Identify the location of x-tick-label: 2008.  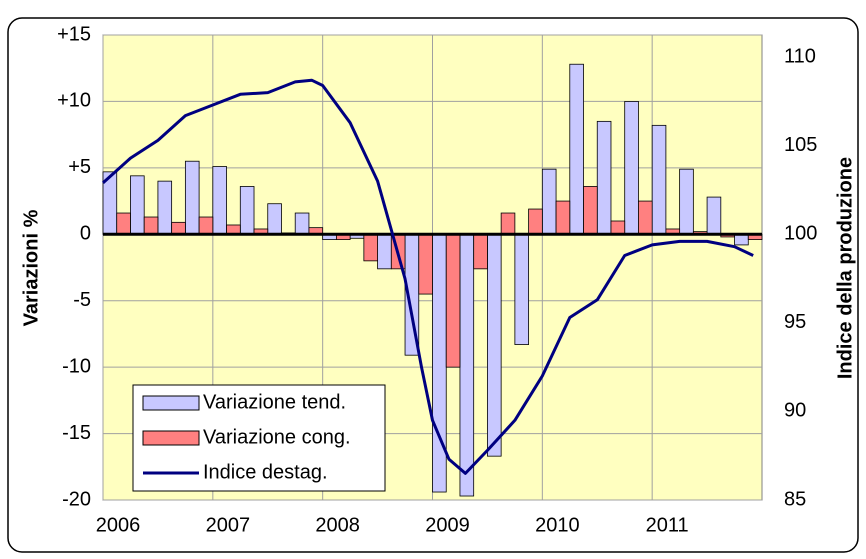
(337, 525).